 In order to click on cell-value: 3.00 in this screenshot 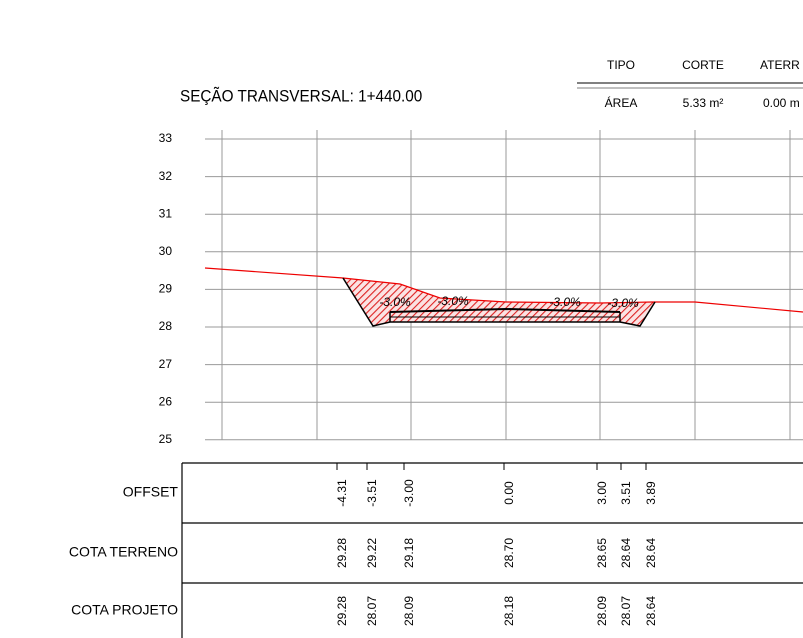, I will do `click(602, 493)`.